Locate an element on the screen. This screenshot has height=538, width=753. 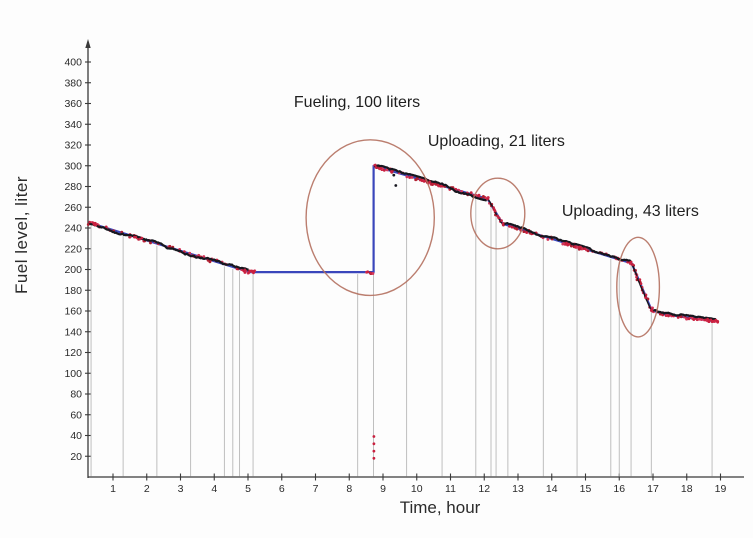
y-tick-label: 240 is located at coordinates (73, 229).